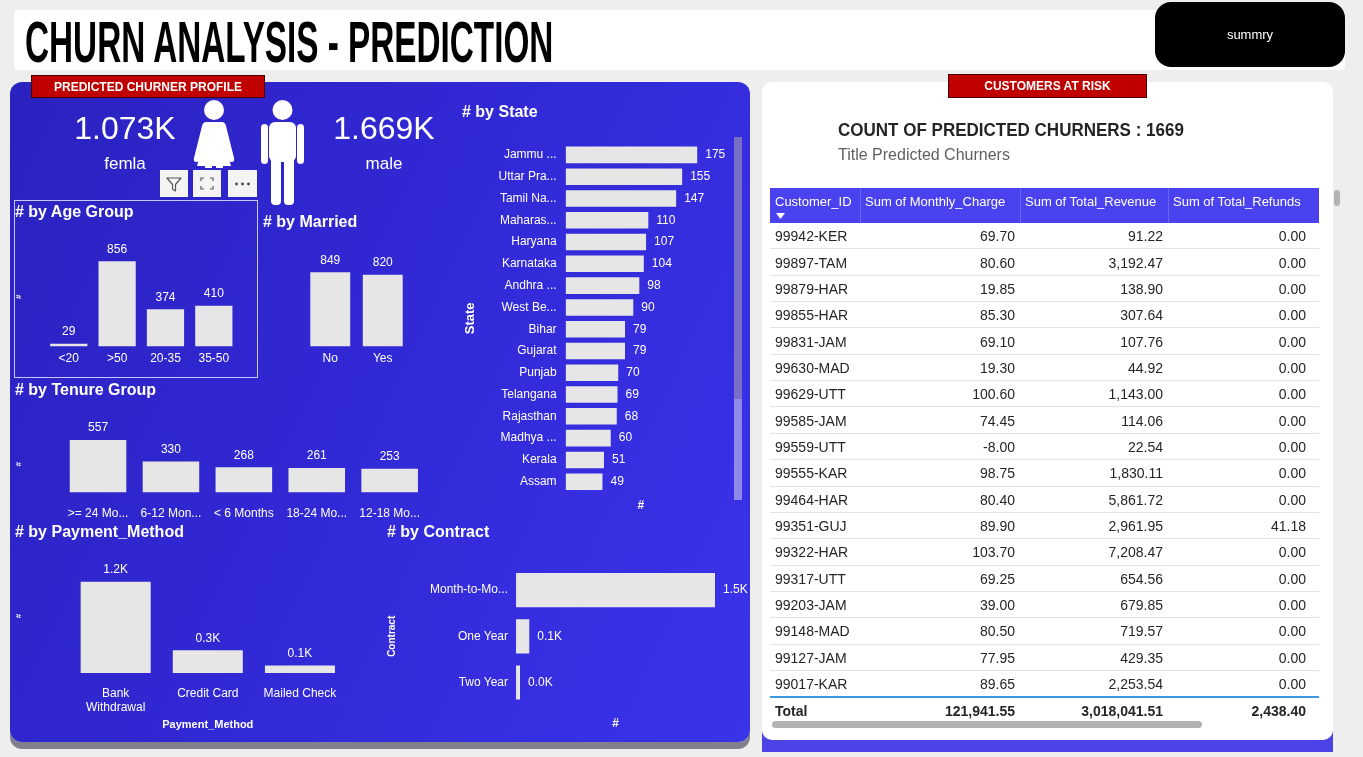 The width and height of the screenshot is (1363, 757). What do you see at coordinates (438, 532) in the screenshot?
I see `chart-title: # by Contract` at bounding box center [438, 532].